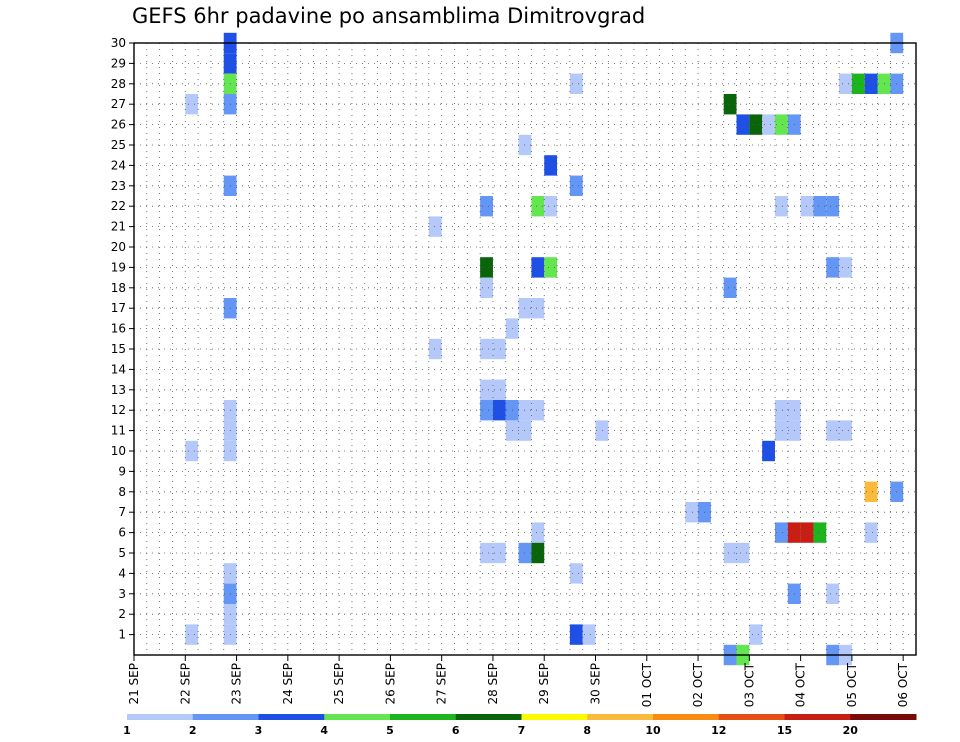 The image size is (960, 742). What do you see at coordinates (801, 684) in the screenshot?
I see `x-tick-label: 04 OCT` at bounding box center [801, 684].